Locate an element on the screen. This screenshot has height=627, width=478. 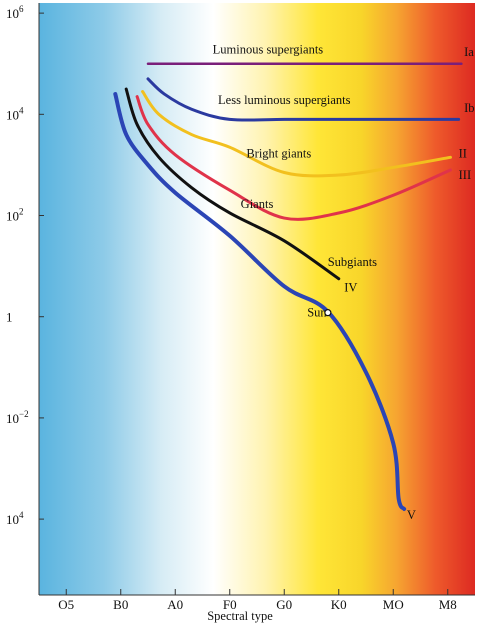
y-axis-ticks: 10⁶ 10⁴ 10² 1 10⁻² 10⁴ is located at coordinates (25, 265).